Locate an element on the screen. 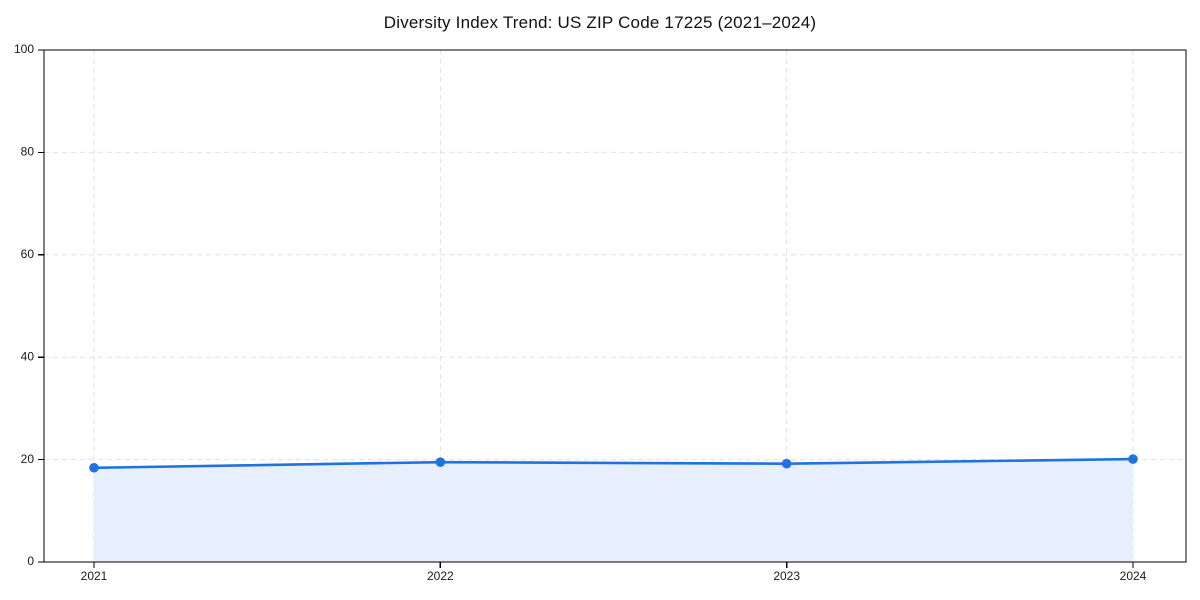  x-tick-label: 2023 is located at coordinates (786, 576).